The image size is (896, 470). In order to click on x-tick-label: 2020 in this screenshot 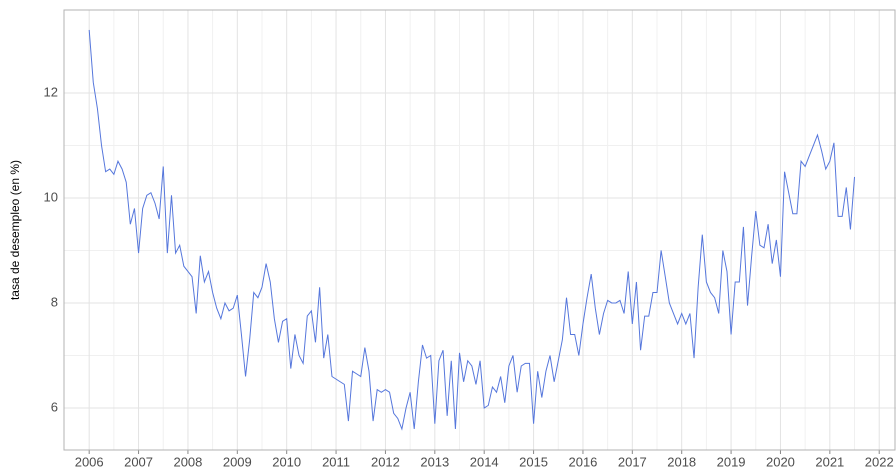, I will do `click(780, 461)`.